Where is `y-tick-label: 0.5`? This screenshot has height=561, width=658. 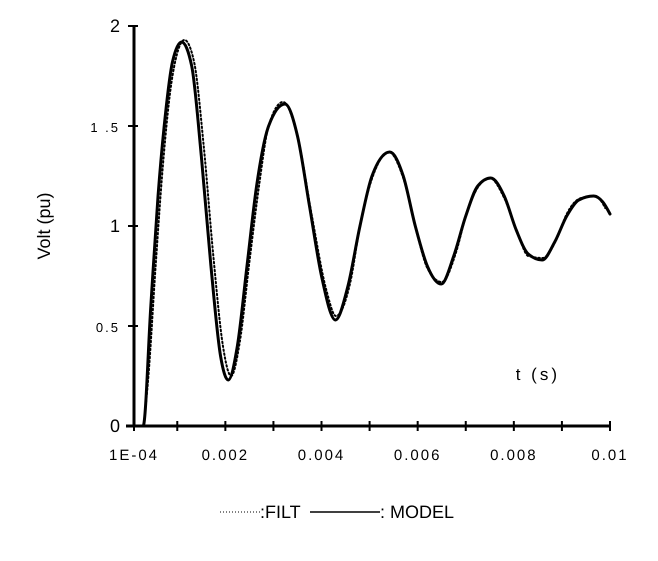
y-tick-label: 0.5 is located at coordinates (108, 327).